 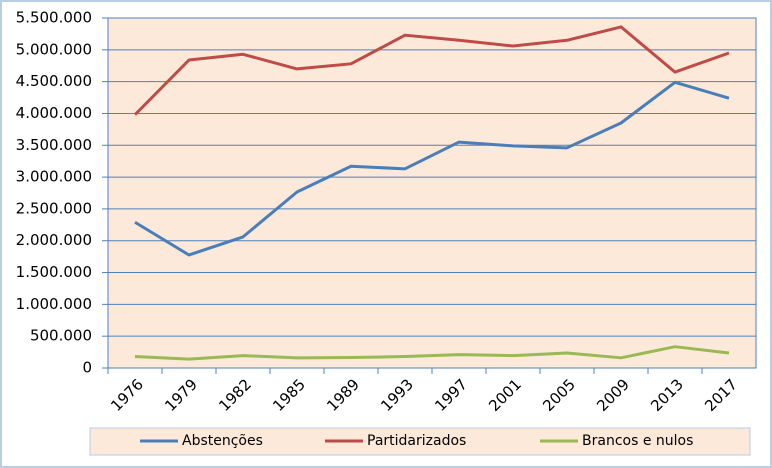 I want to click on y-tick-label: 5.000.000, so click(x=54, y=49).